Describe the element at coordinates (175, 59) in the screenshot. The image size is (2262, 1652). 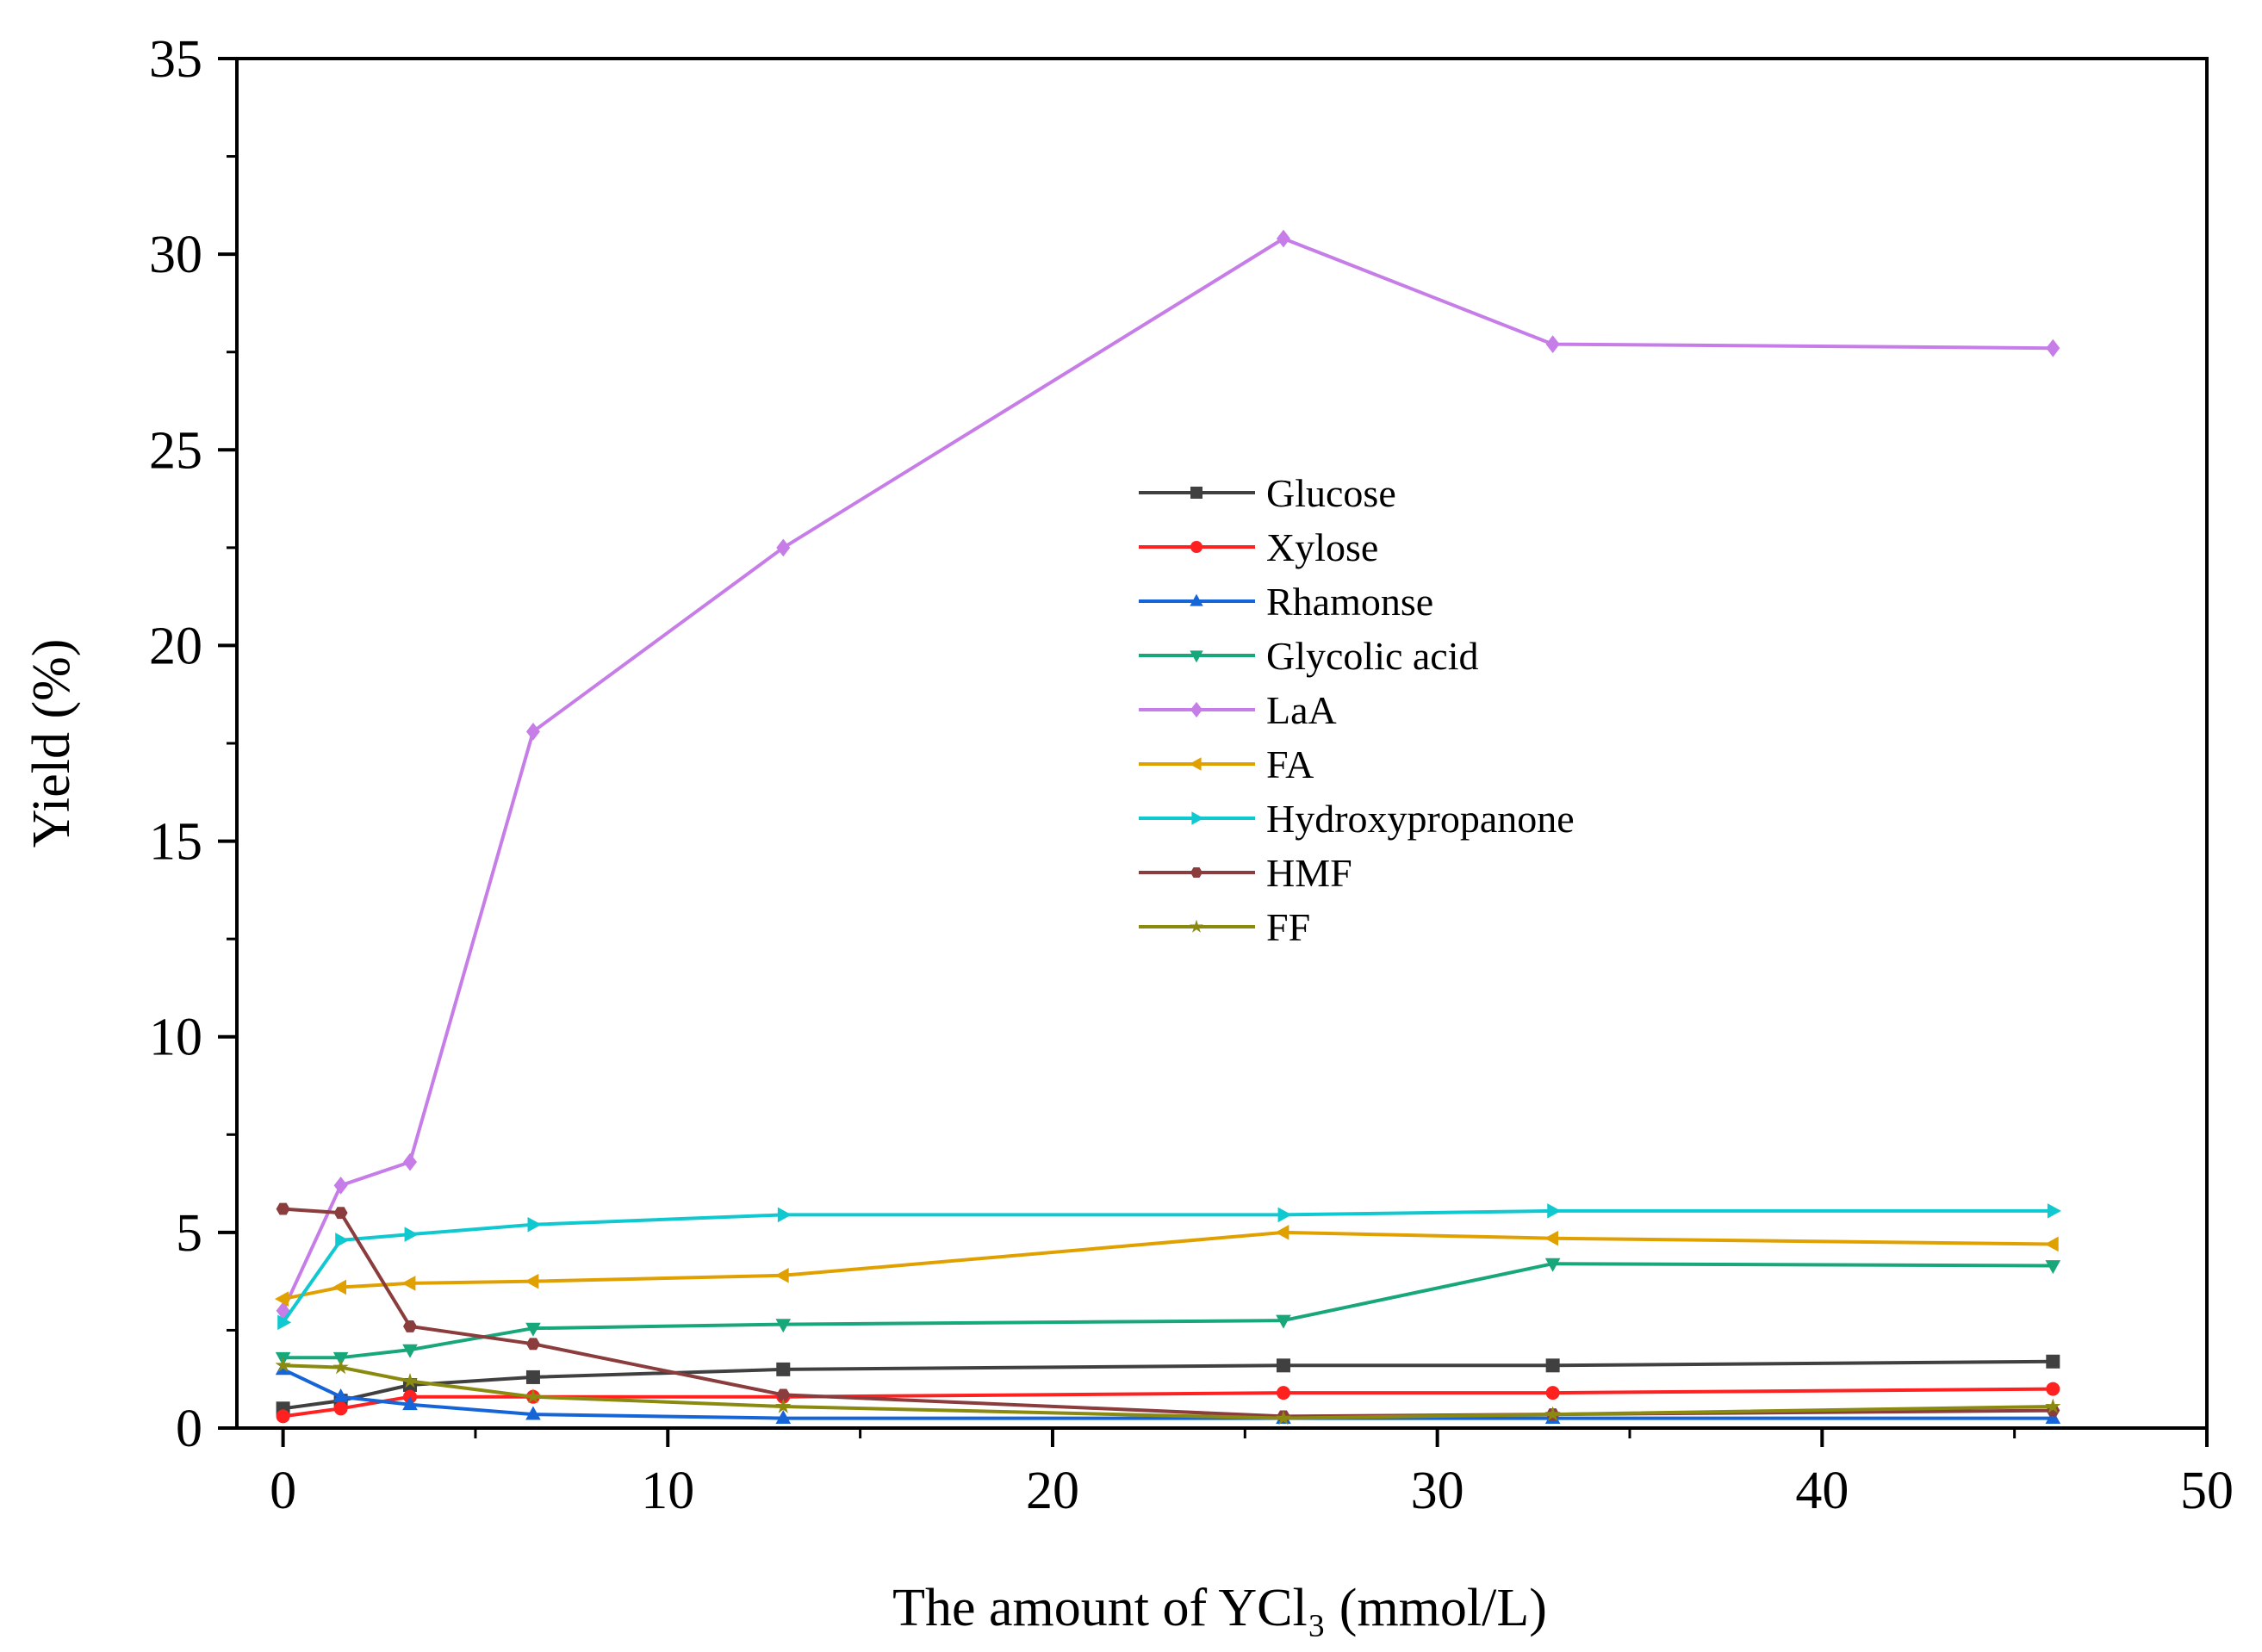
I see `y-tick-label: 35` at that location.